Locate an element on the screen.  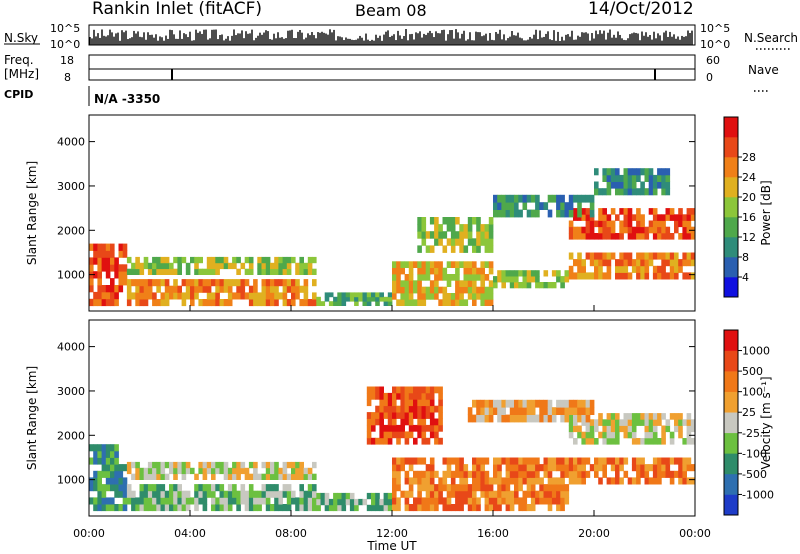
nsearch-label: N.Search is located at coordinates (771, 38).